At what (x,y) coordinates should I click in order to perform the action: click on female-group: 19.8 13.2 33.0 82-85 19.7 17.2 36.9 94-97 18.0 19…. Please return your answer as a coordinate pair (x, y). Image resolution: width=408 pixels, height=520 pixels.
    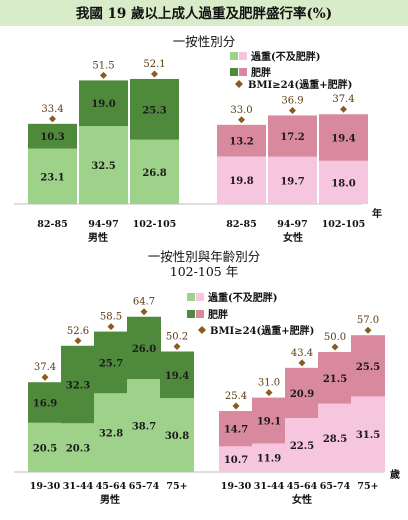
    Looking at the image, I should click on (292, 169).